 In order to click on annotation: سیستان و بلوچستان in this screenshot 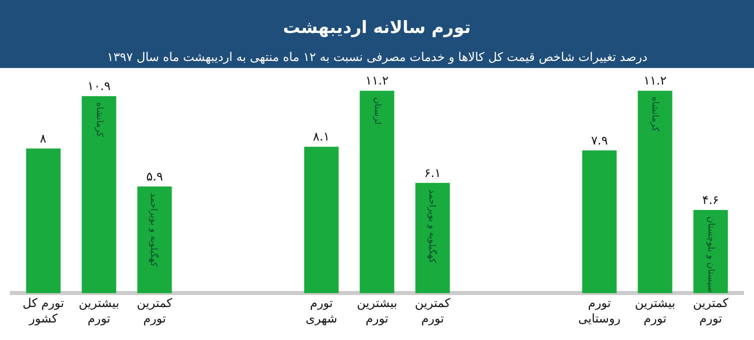, I will do `click(711, 254)`.